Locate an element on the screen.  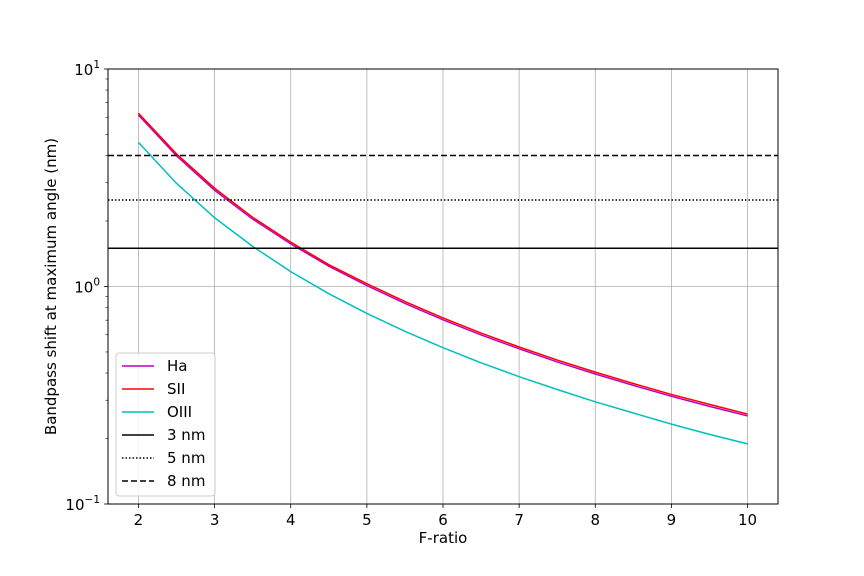
legend-label-sii: SII is located at coordinates (176, 389).